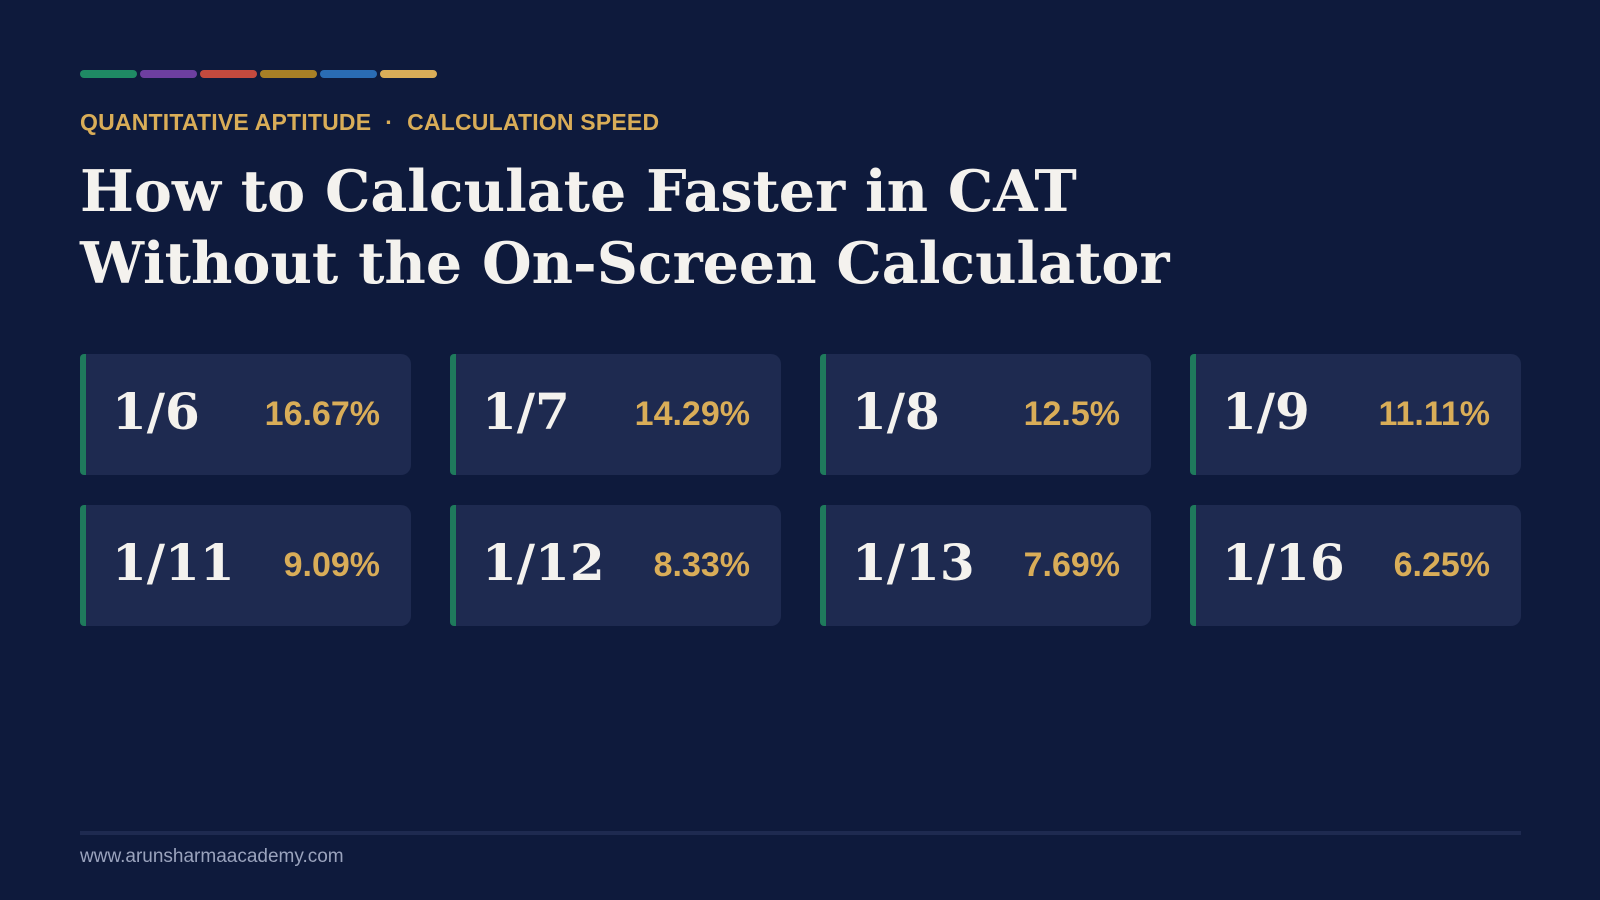  I want to click on percent-value: 11.11%, so click(1434, 414).